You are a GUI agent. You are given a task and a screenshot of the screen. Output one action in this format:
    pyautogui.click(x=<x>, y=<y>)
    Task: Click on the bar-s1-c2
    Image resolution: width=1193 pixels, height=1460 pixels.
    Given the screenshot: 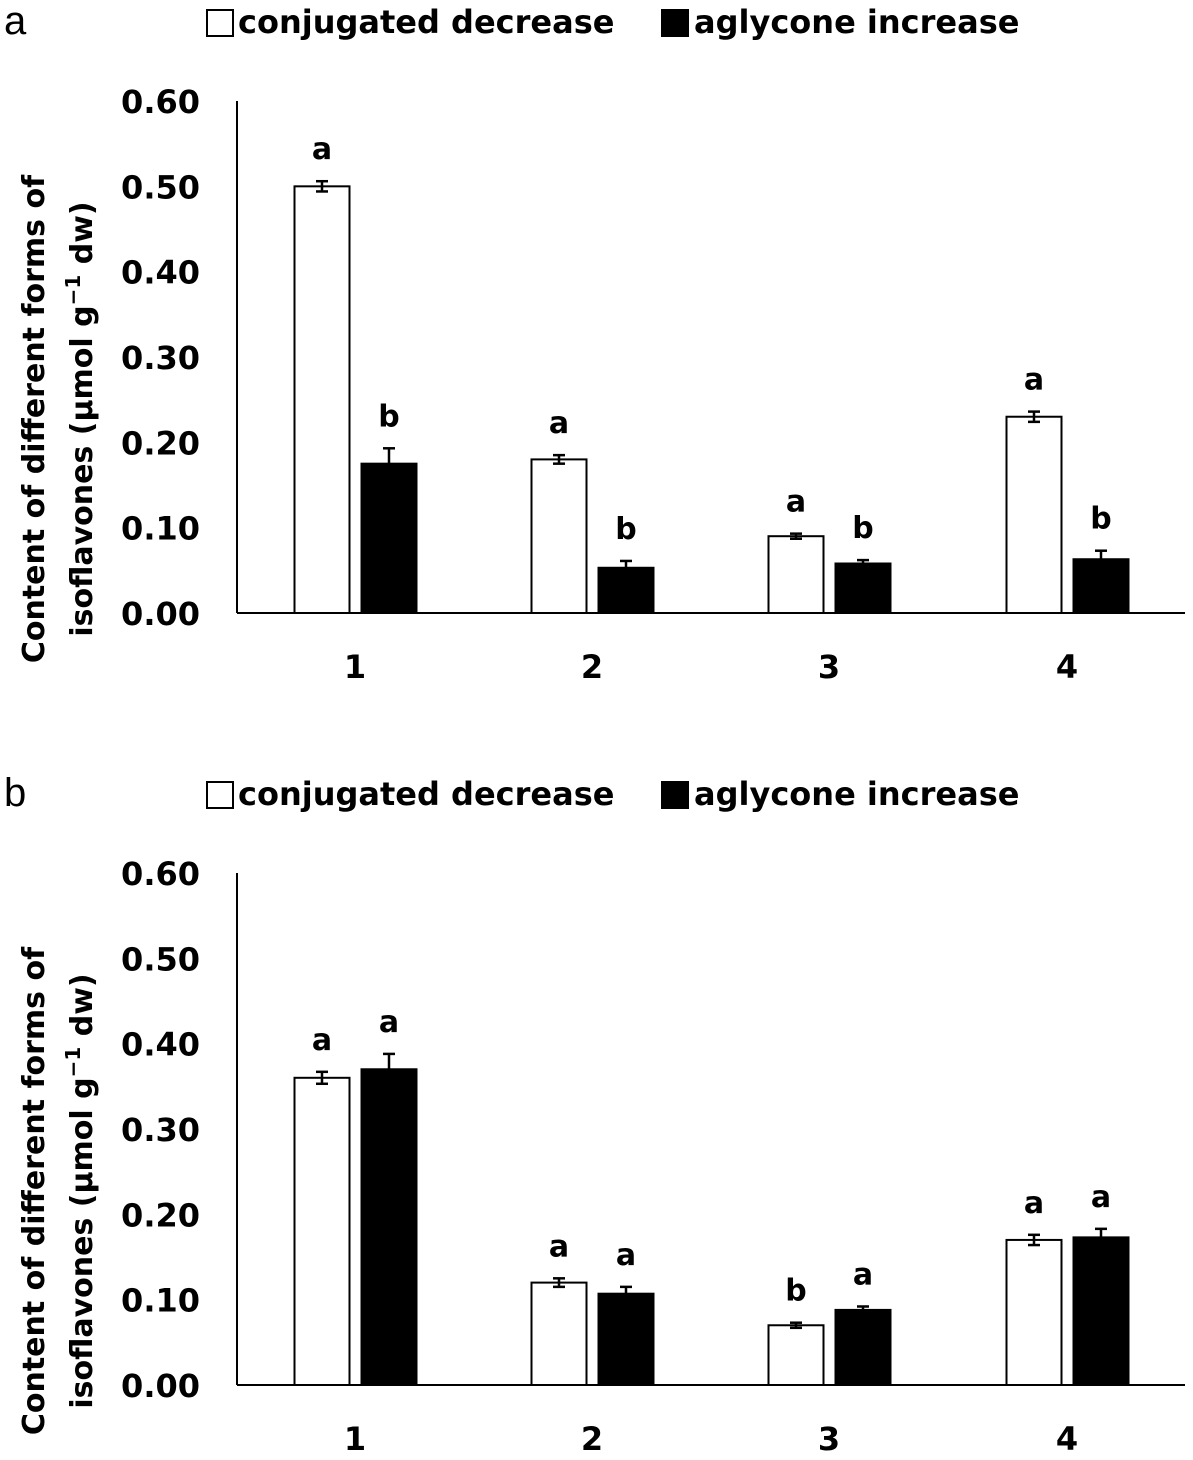 What is the action you would take?
    pyautogui.click(x=626, y=1339)
    